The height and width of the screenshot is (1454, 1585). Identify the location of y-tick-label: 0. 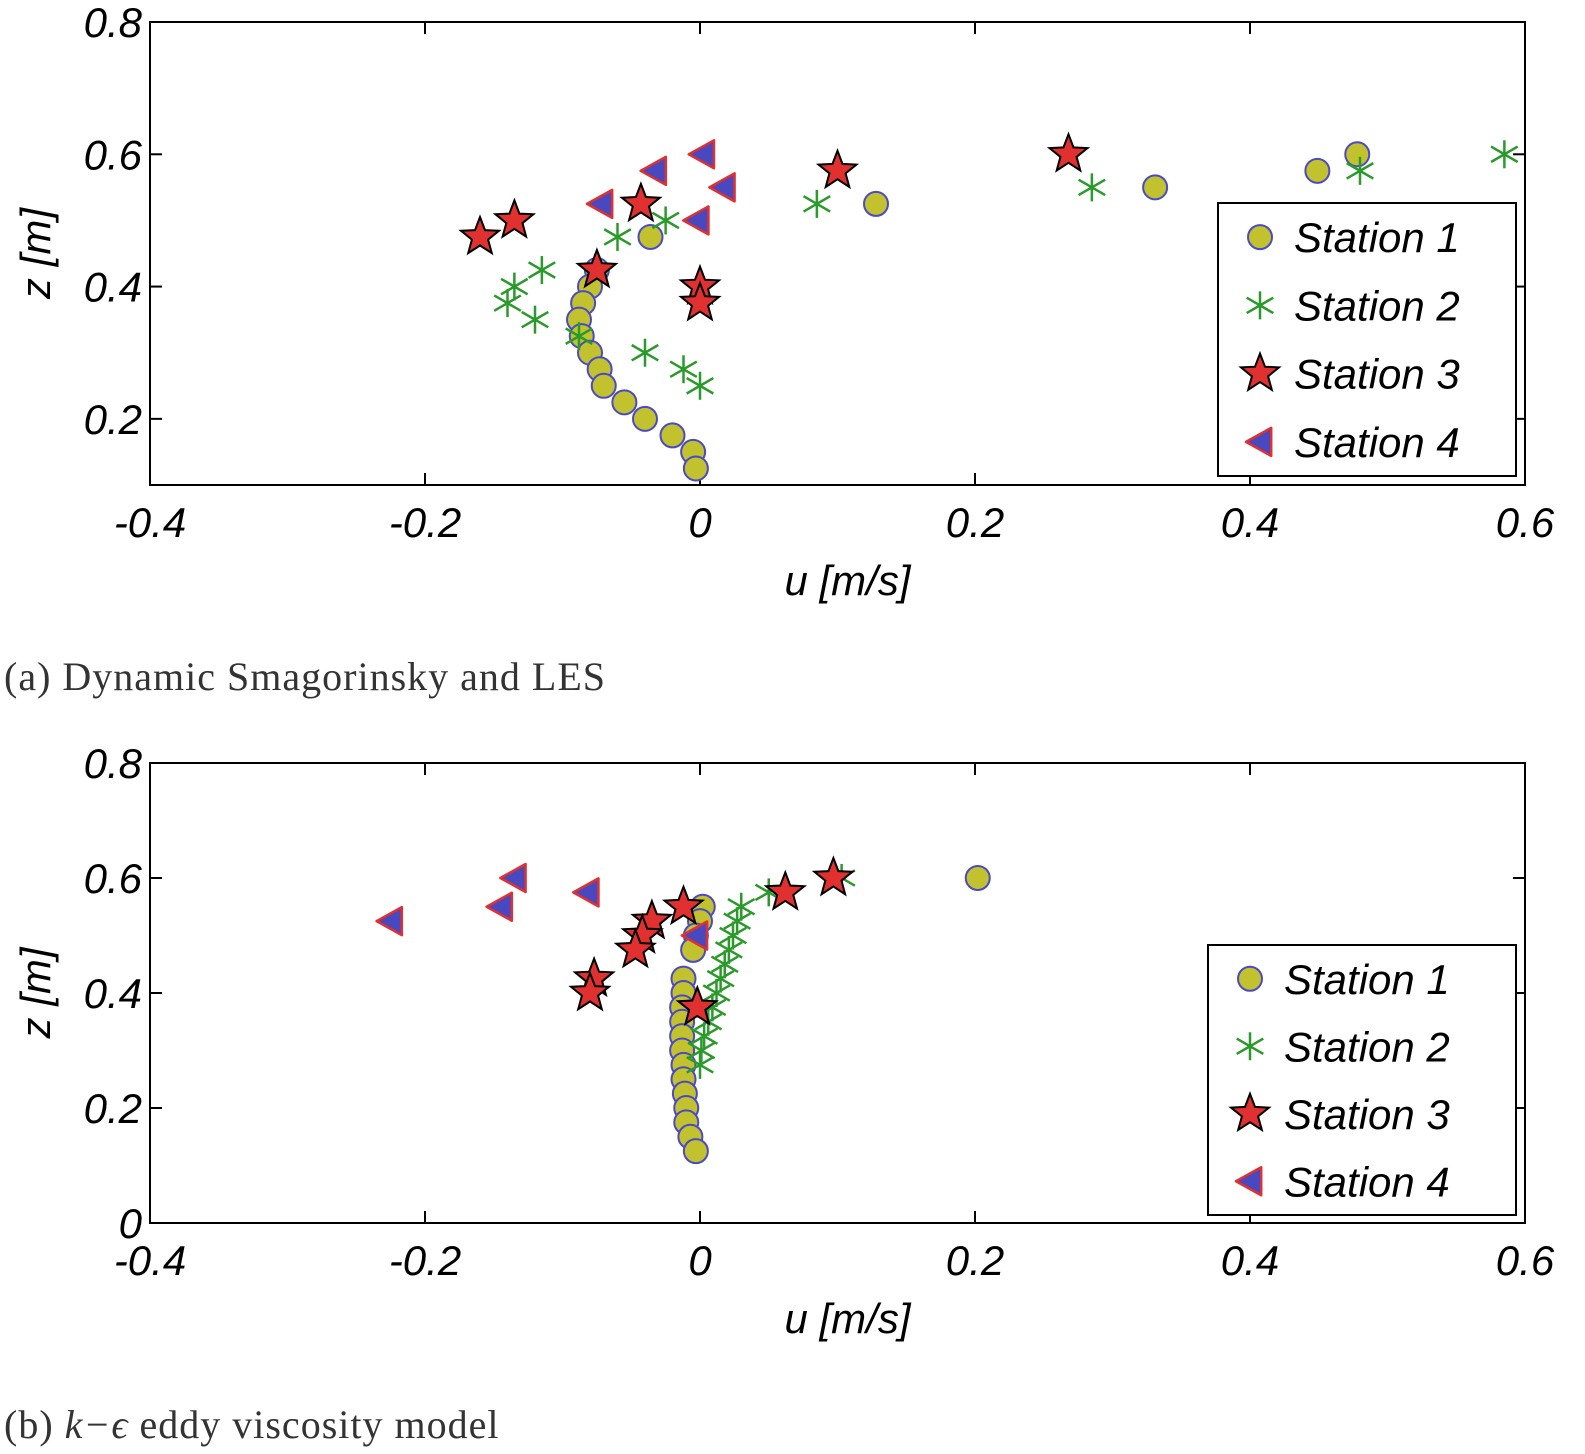
(131, 1223).